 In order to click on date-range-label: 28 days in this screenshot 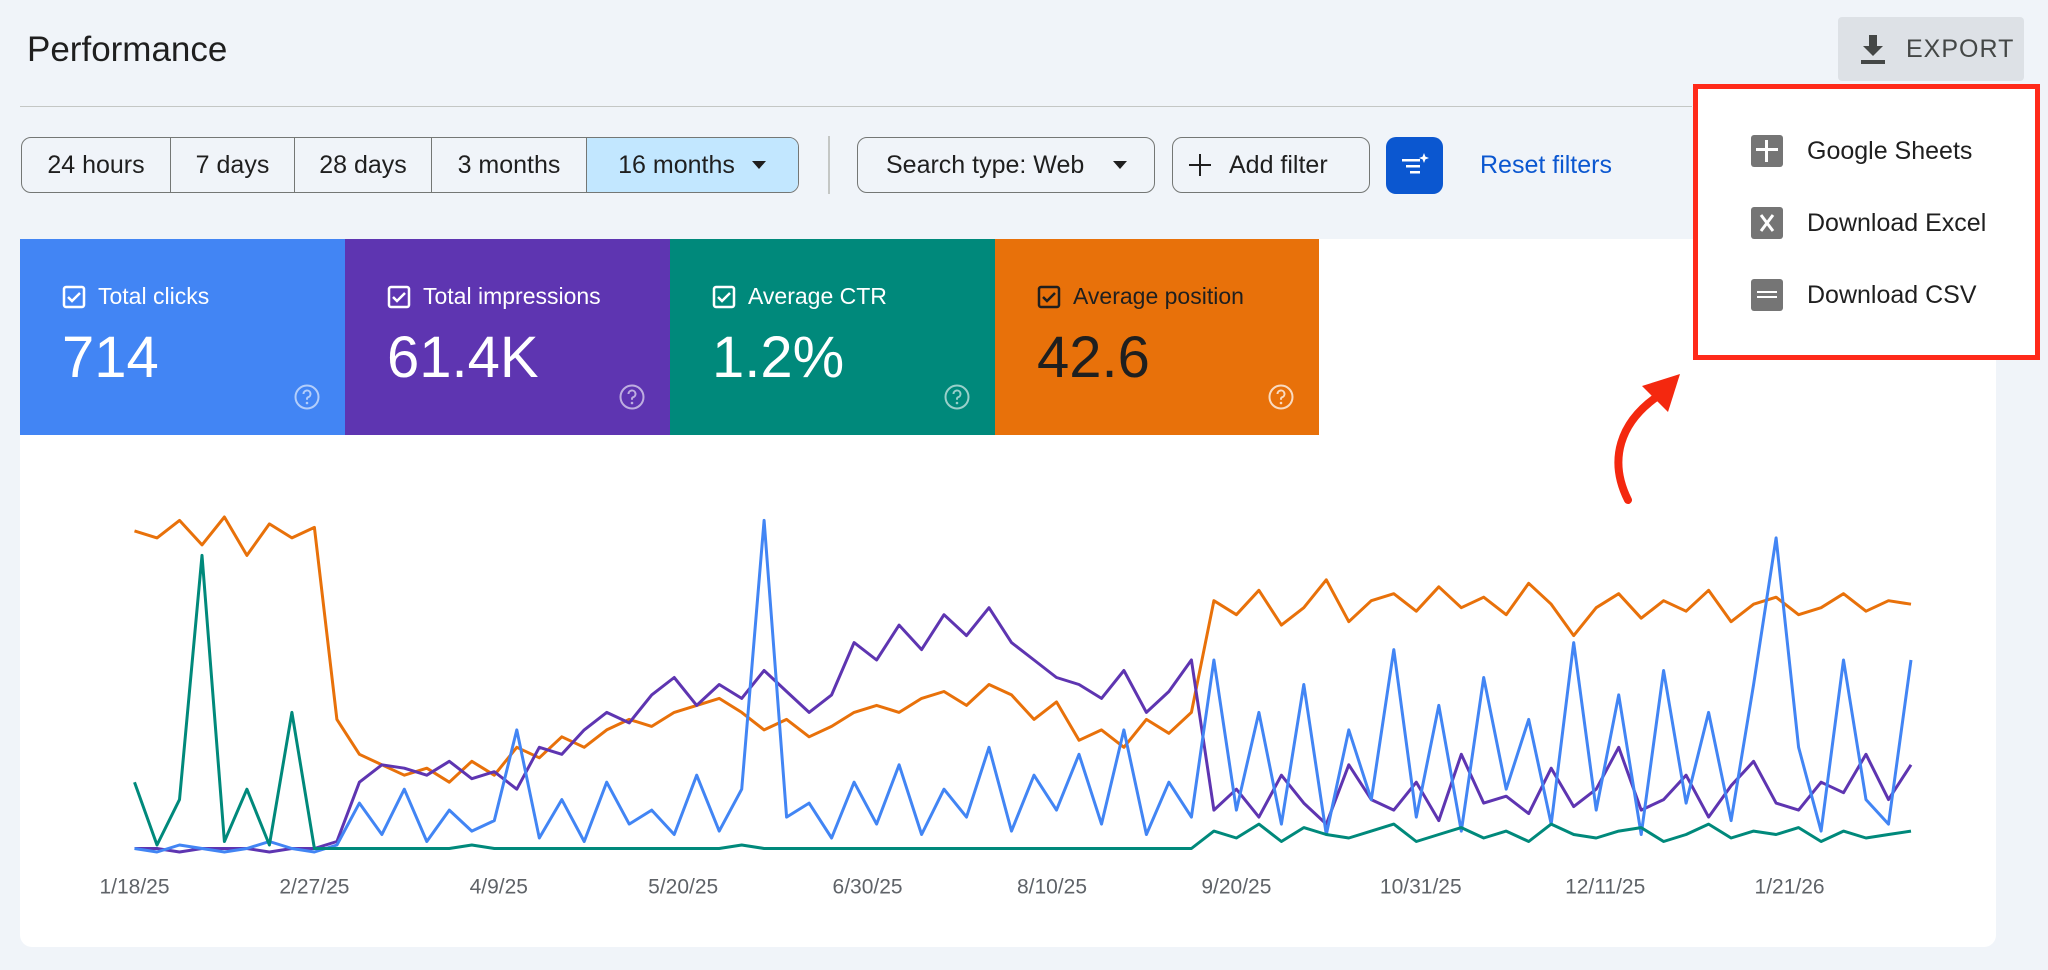, I will do `click(363, 165)`.